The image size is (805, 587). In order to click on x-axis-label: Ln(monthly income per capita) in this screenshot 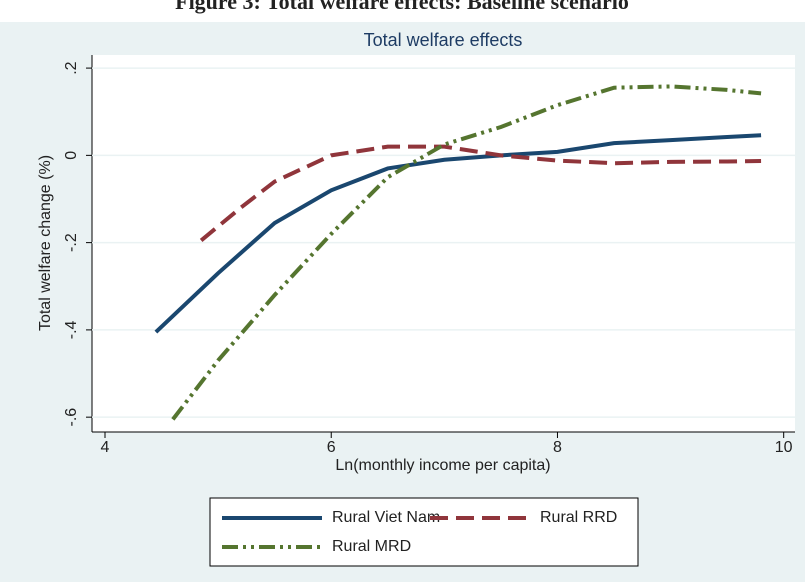, I will do `click(442, 465)`.